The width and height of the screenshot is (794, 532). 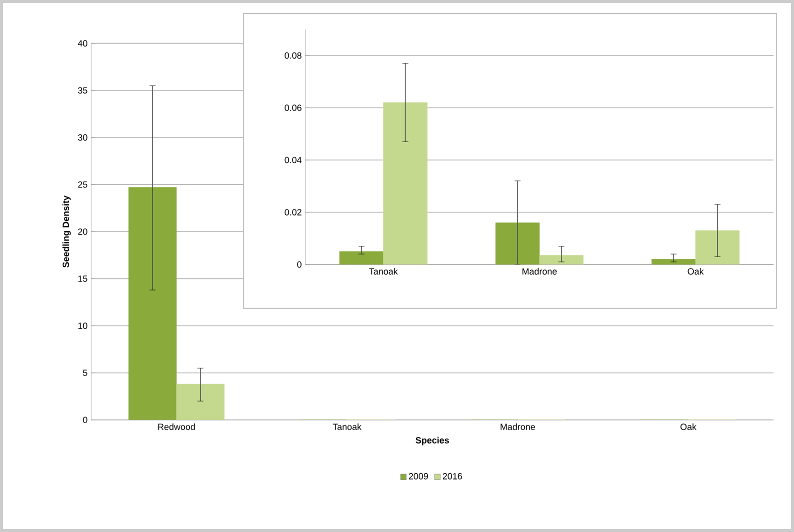 I want to click on y-tick-label: 20, so click(x=83, y=231).